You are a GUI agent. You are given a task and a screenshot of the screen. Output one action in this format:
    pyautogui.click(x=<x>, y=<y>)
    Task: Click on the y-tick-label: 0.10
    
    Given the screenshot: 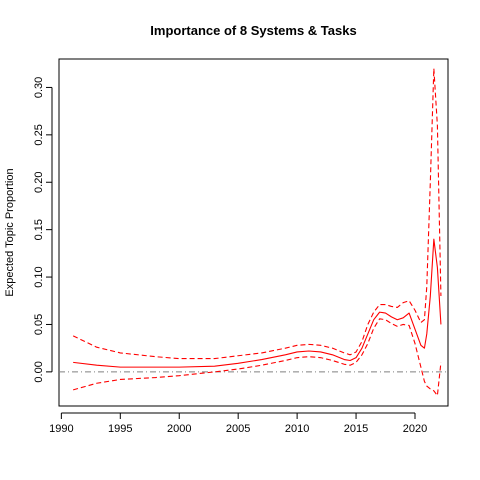 What is the action you would take?
    pyautogui.click(x=39, y=276)
    